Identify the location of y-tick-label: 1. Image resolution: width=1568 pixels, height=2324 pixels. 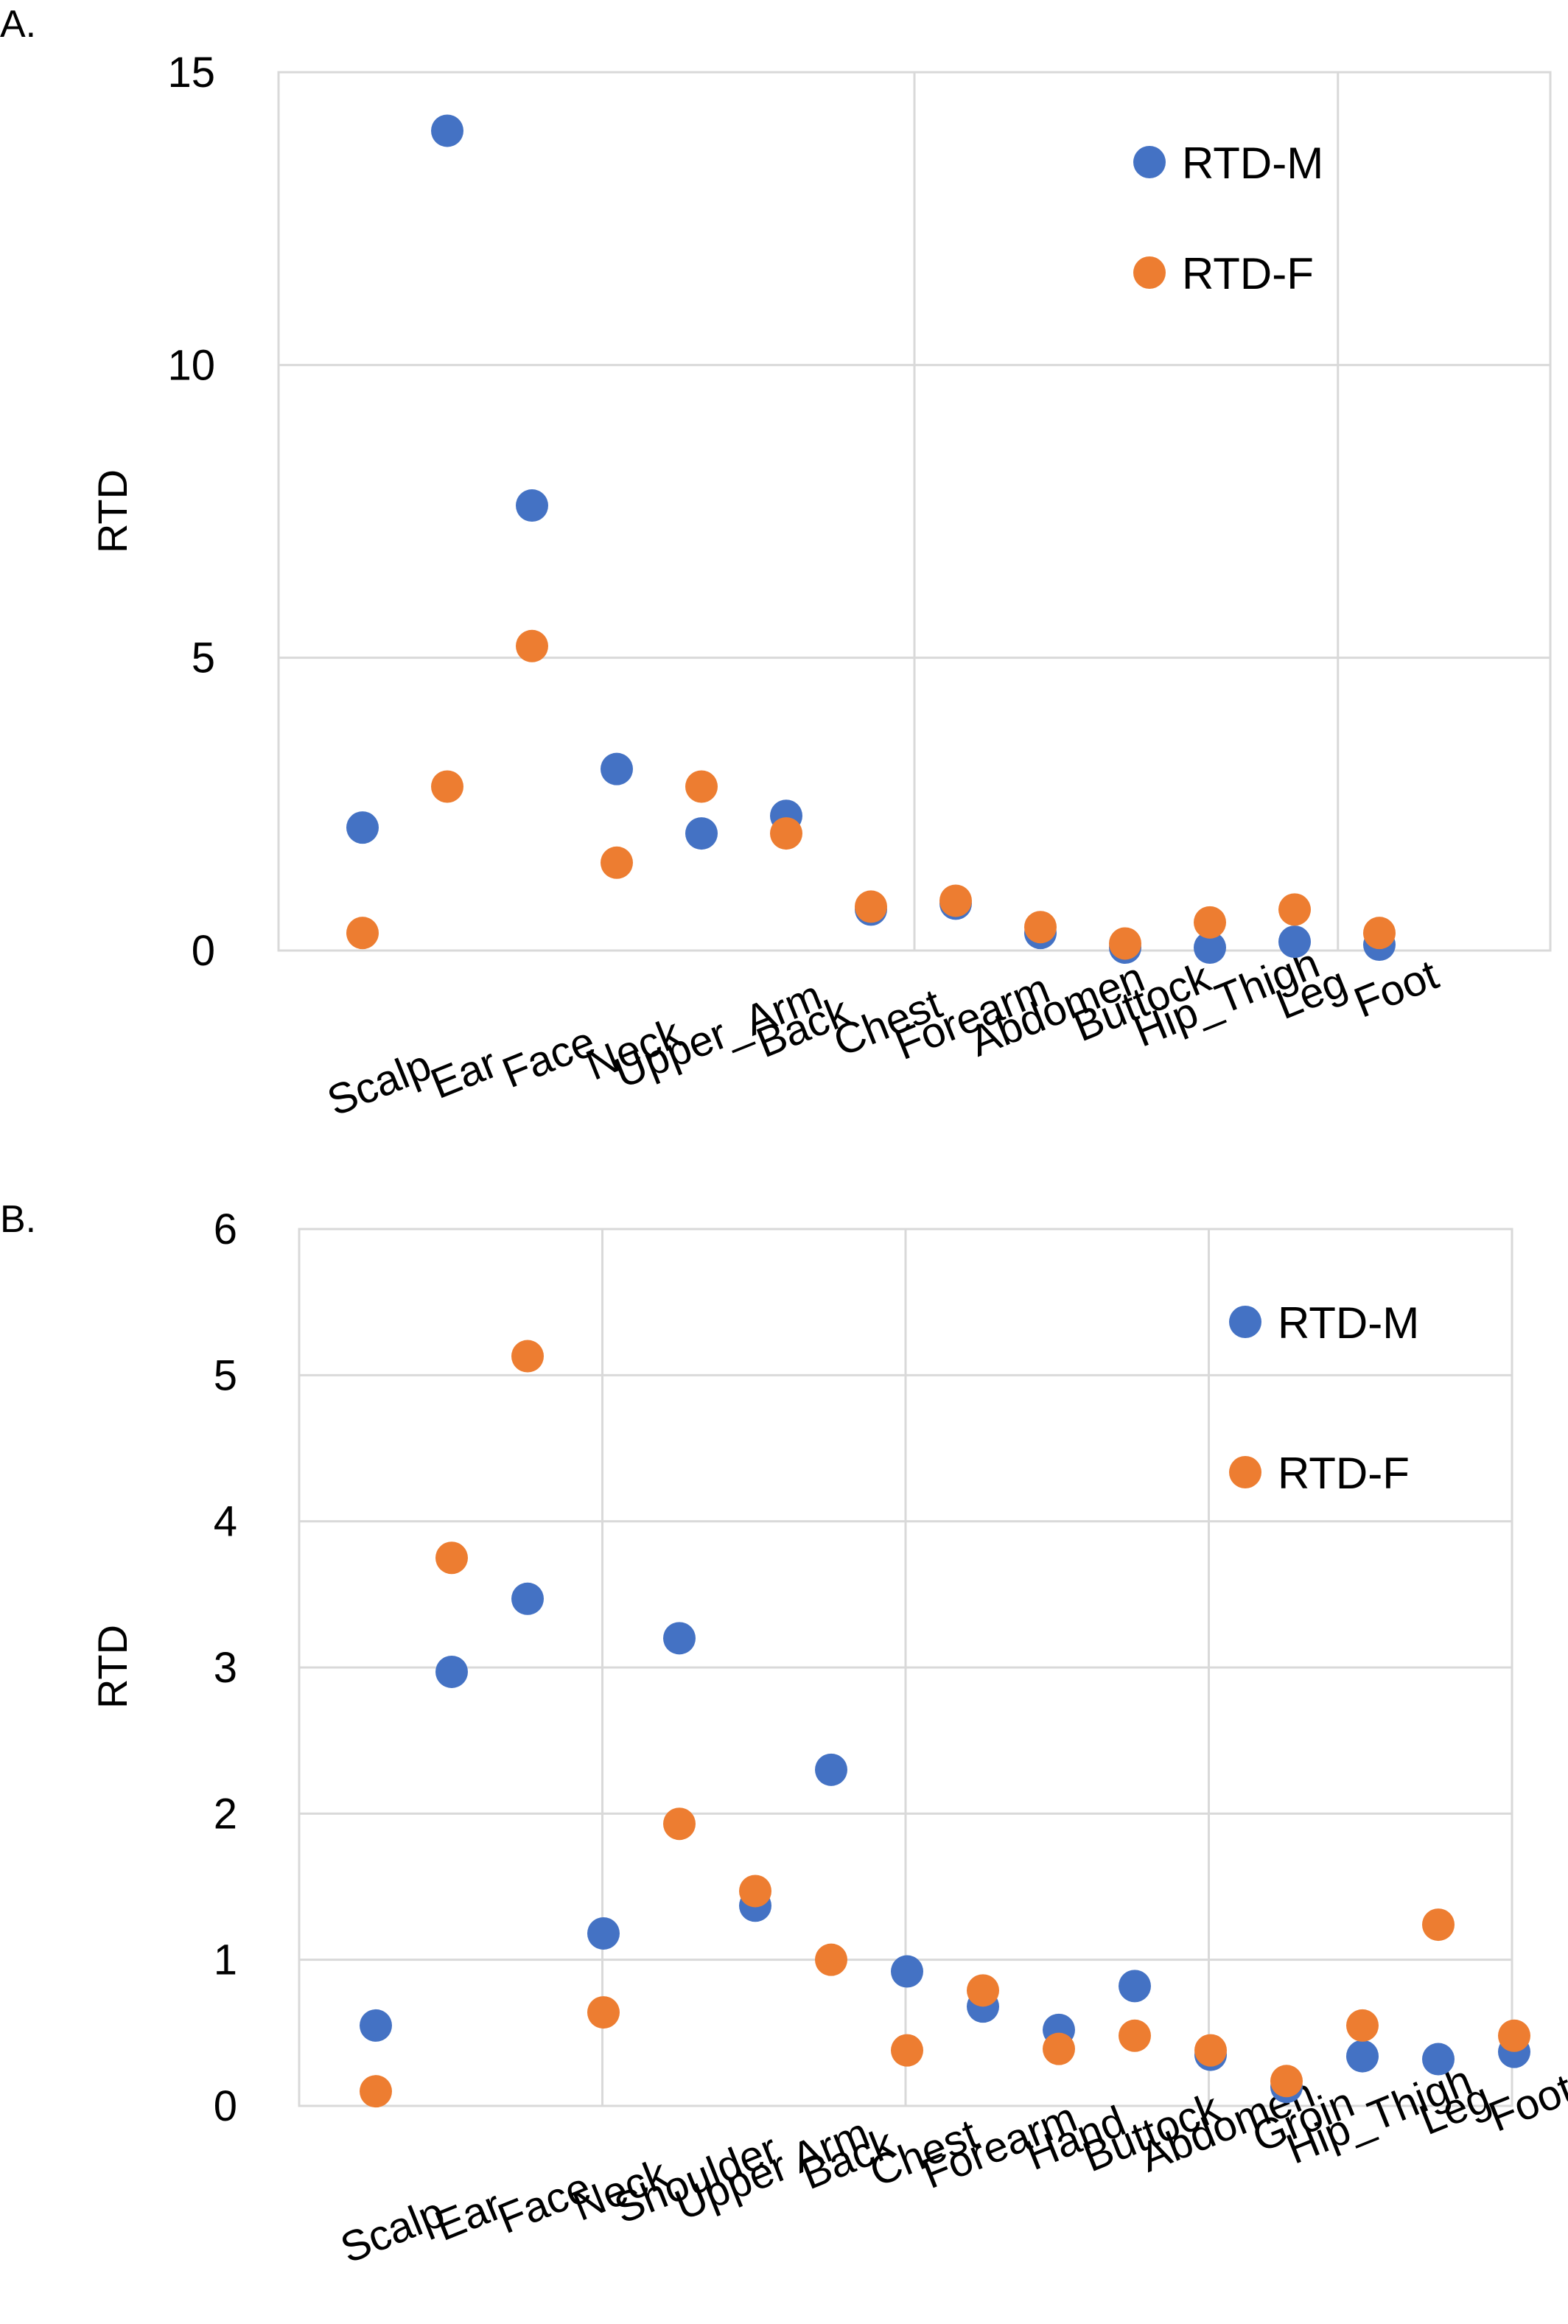
(225, 1960).